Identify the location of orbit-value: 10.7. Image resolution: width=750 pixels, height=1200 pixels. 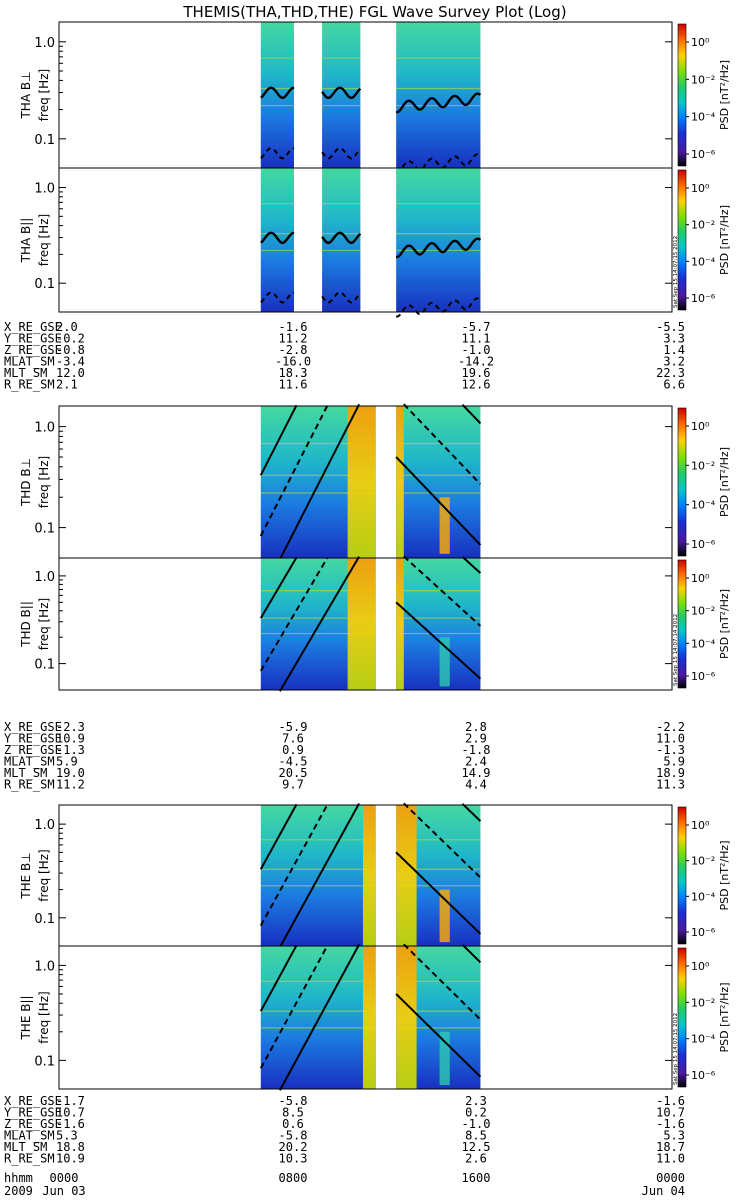
(670, 1113).